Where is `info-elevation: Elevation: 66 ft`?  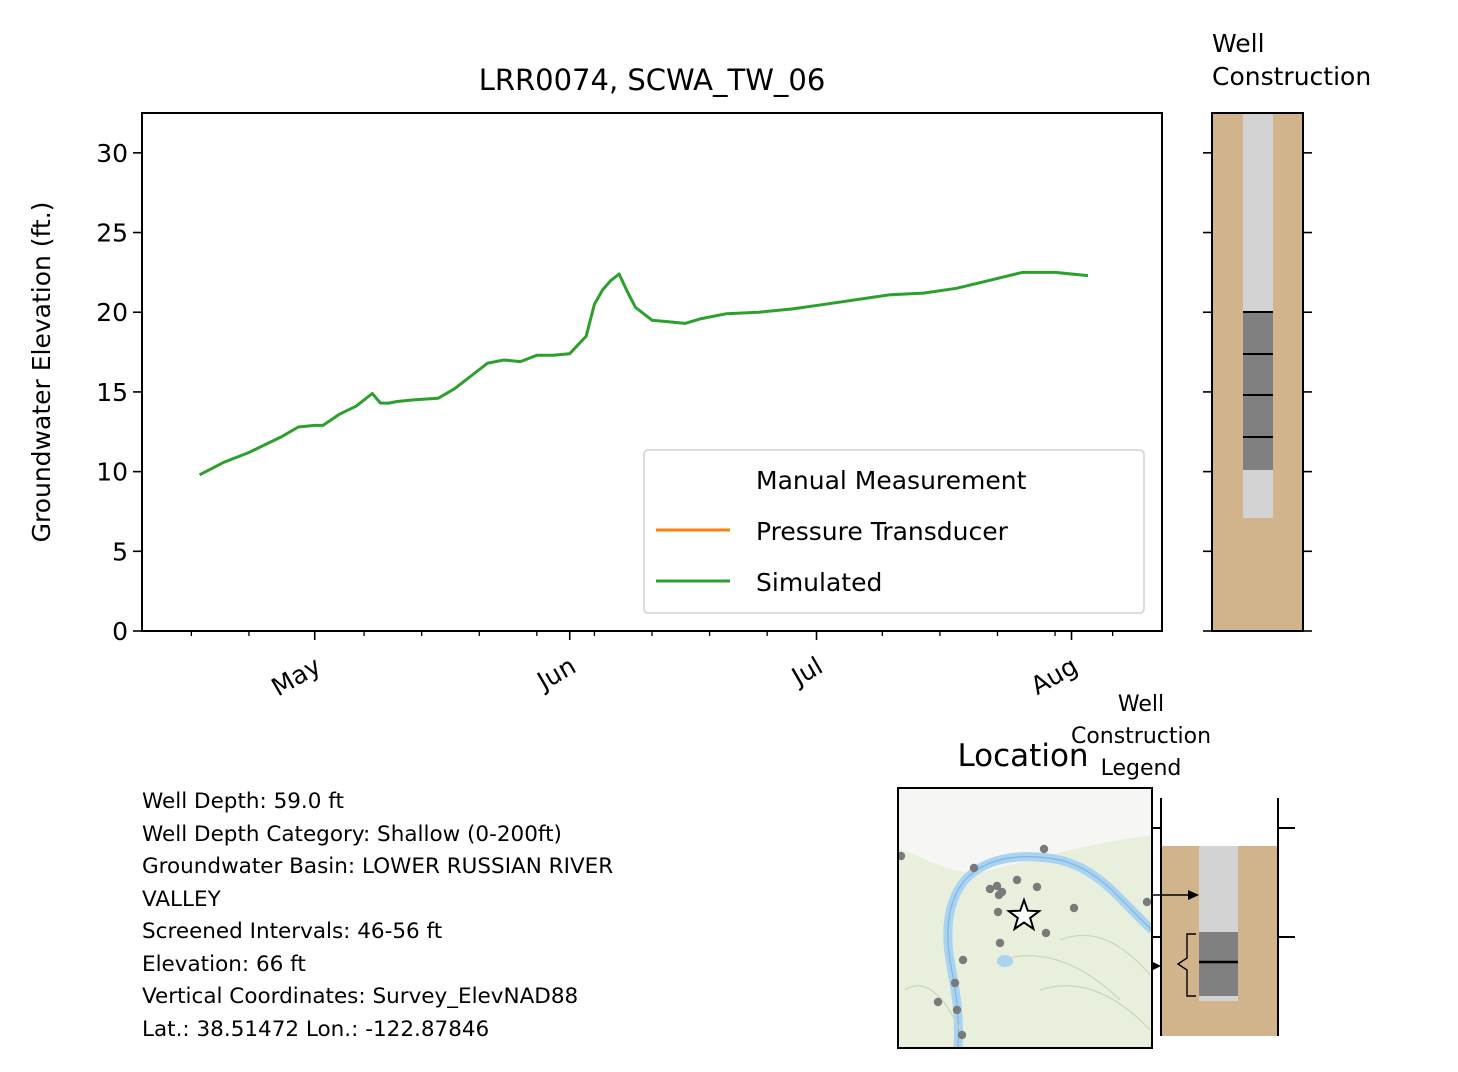 info-elevation: Elevation: 66 ft is located at coordinates (224, 964).